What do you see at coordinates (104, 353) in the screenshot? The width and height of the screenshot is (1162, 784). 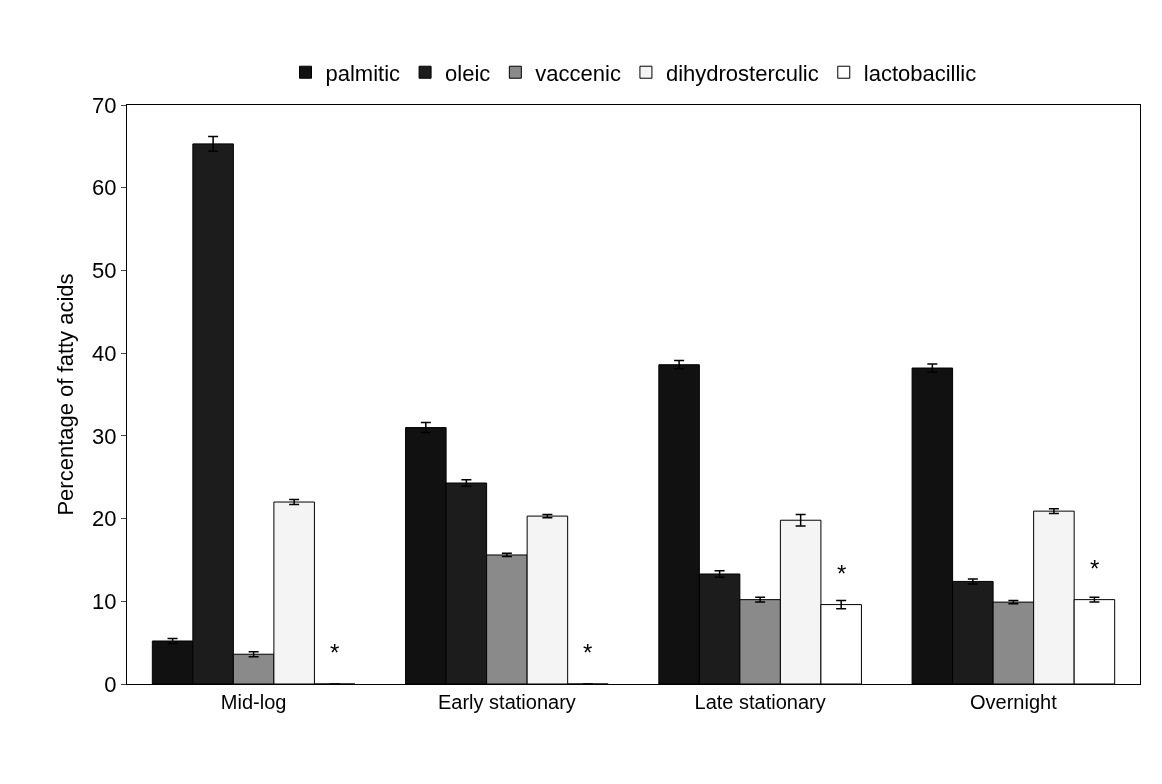 I see `y-tick-label: 40` at bounding box center [104, 353].